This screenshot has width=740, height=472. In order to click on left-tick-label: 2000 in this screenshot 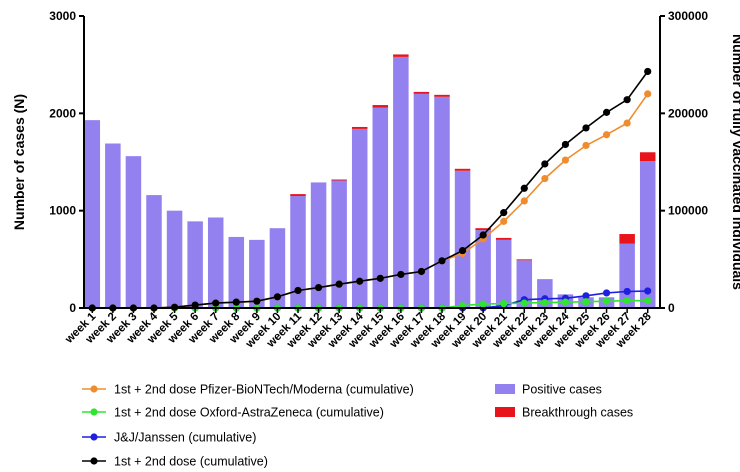, I will do `click(62, 113)`.